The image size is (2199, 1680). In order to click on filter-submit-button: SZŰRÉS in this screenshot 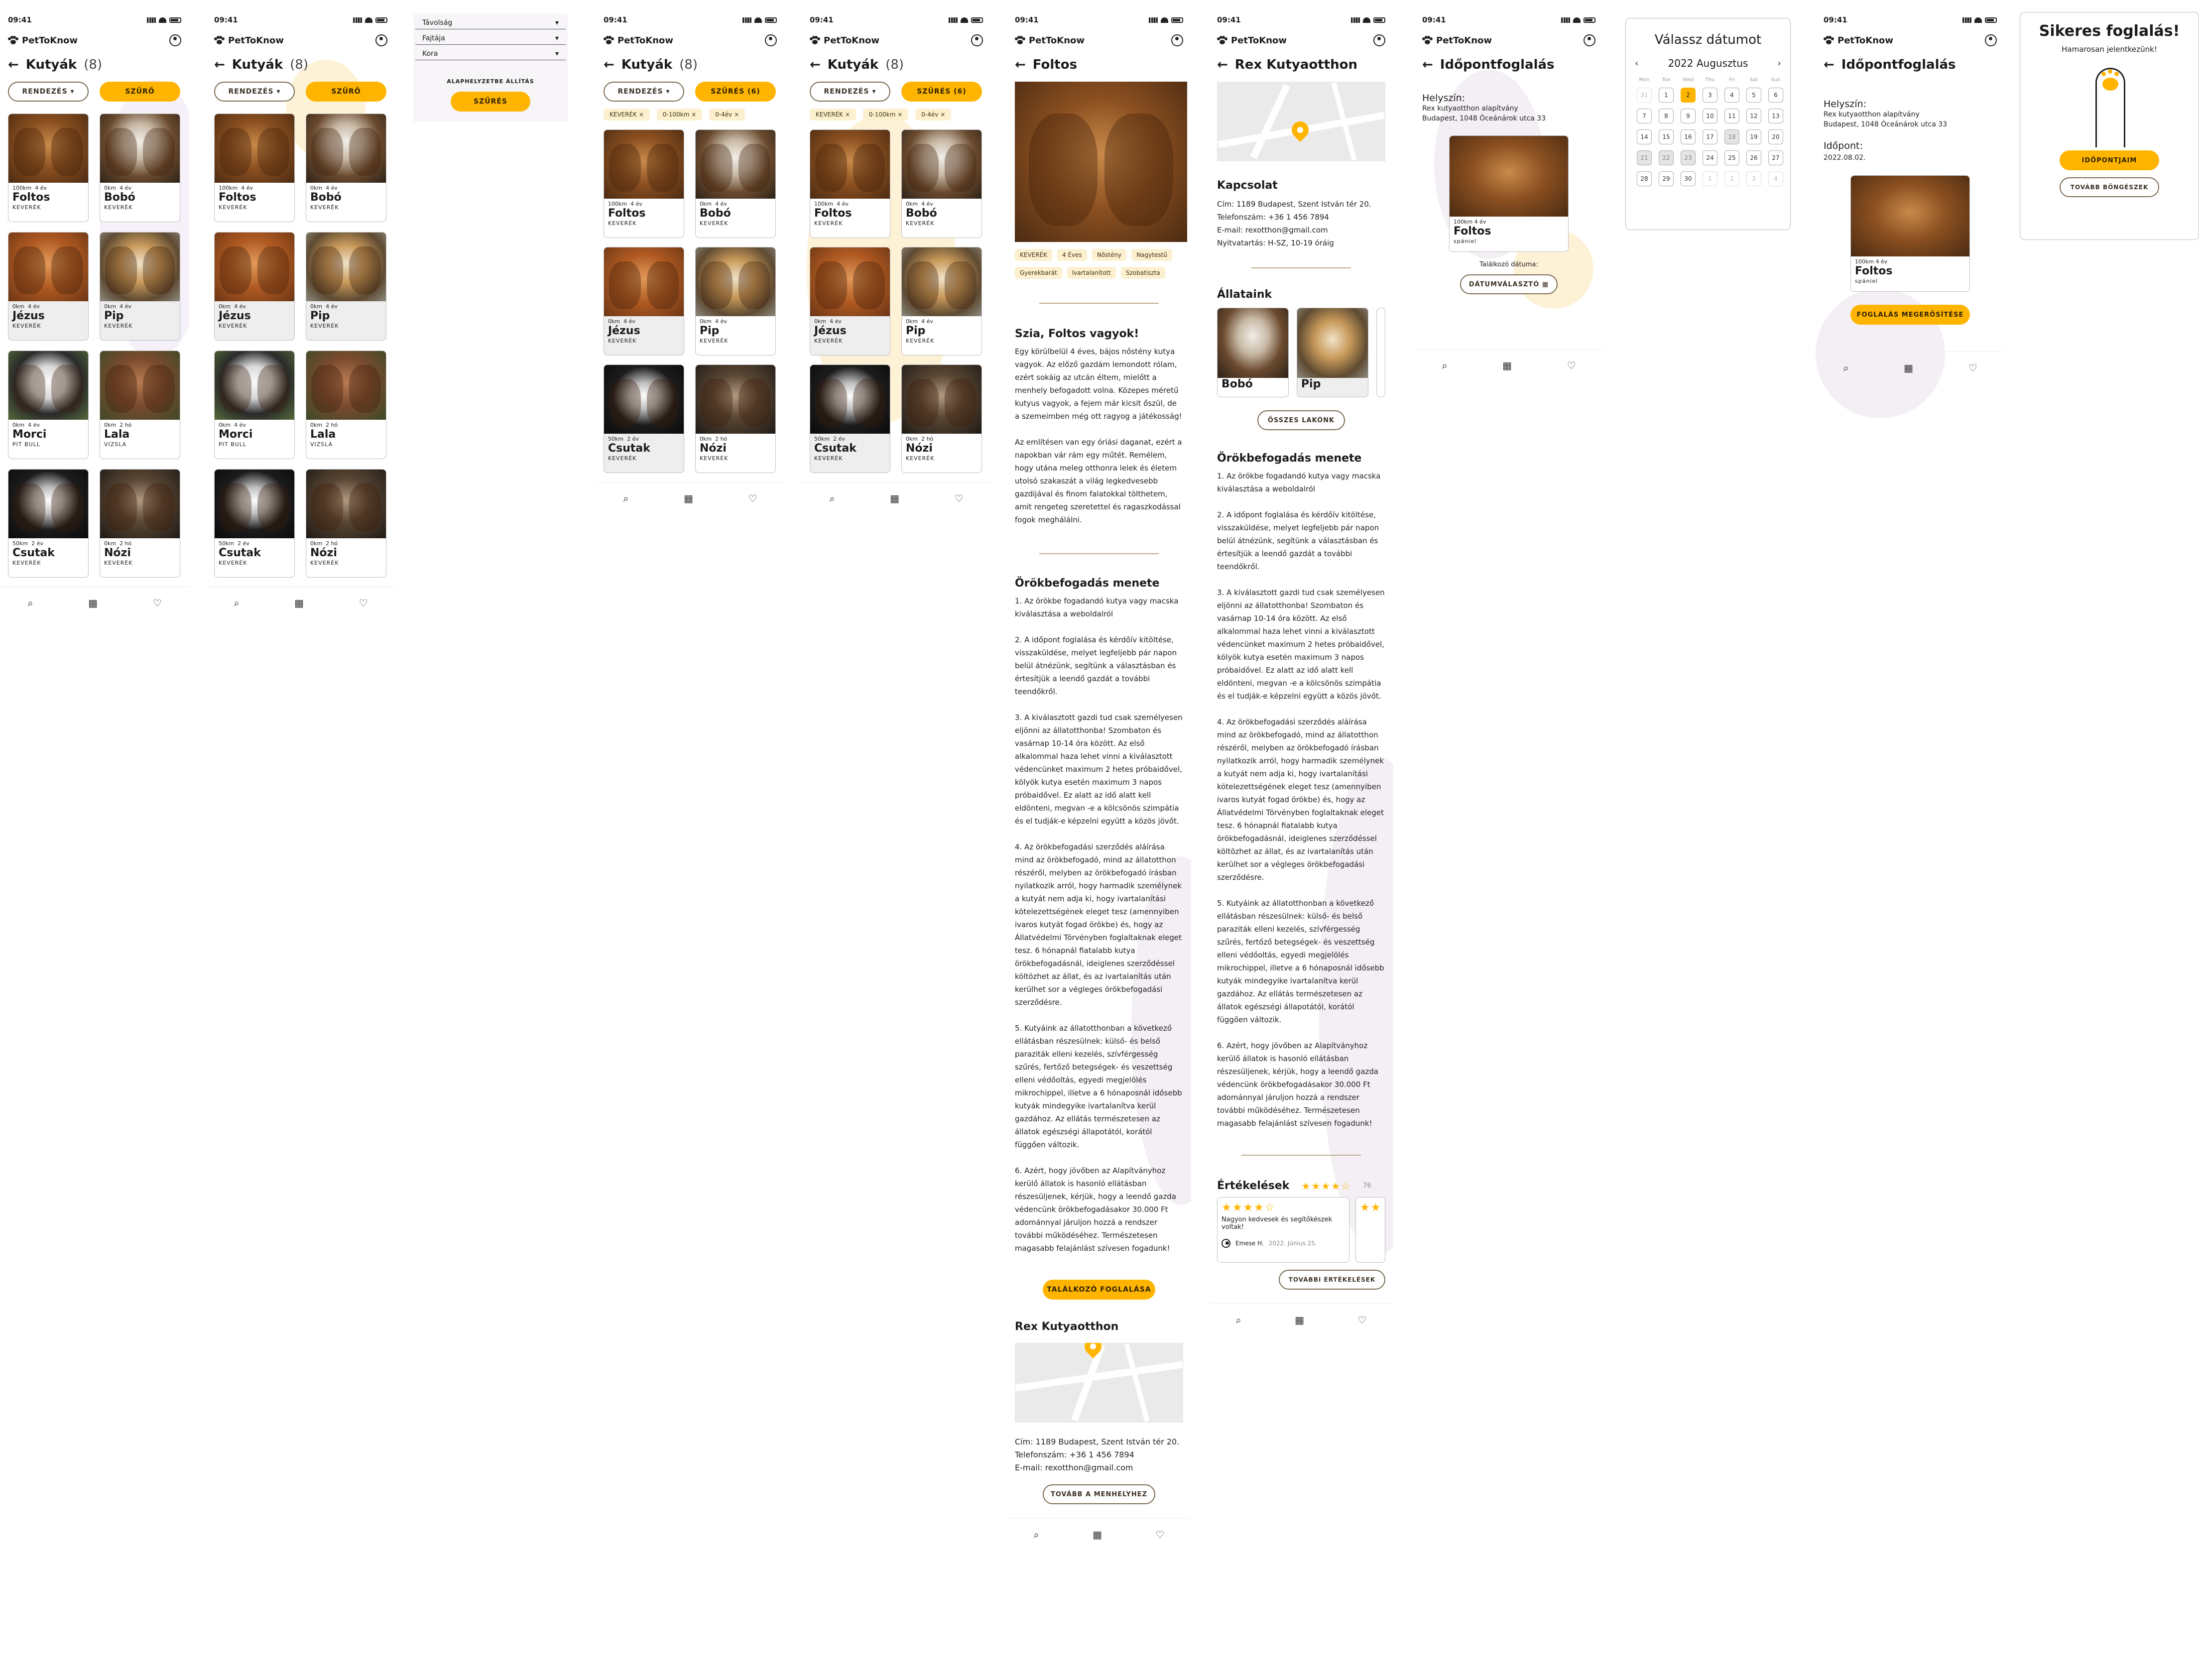, I will do `click(491, 102)`.